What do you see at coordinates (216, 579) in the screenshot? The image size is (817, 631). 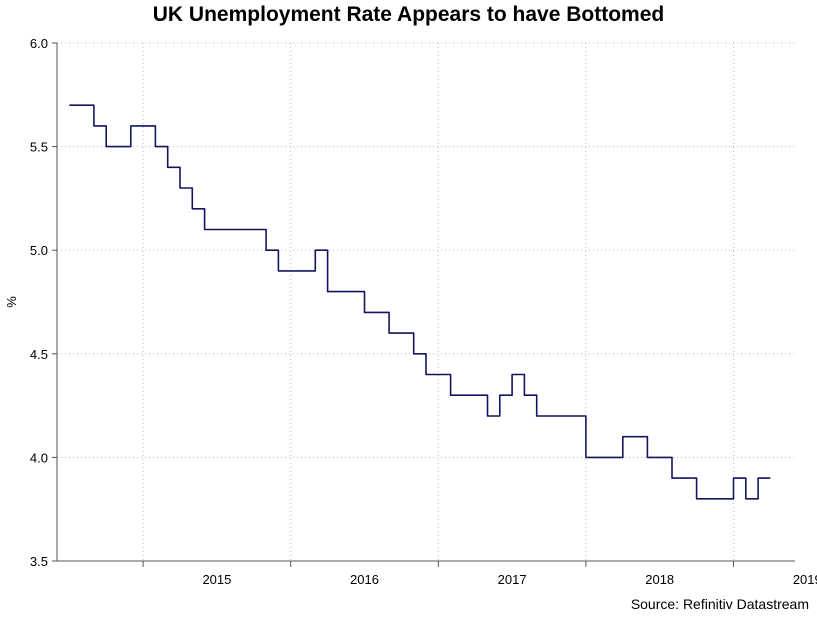 I see `x-tick-label: 2015` at bounding box center [216, 579].